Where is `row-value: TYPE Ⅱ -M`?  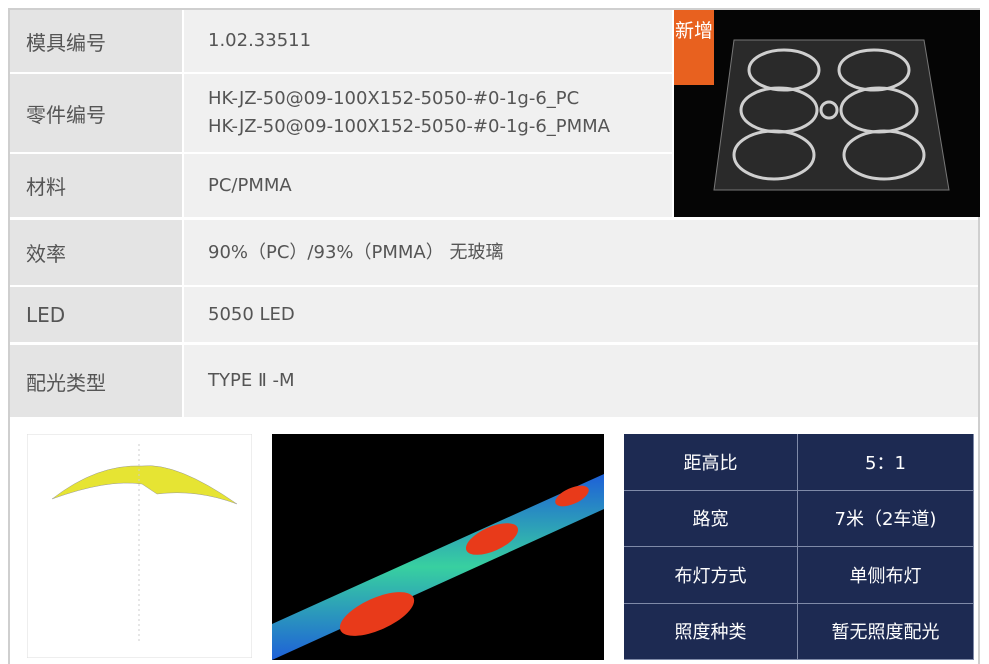
row-value: TYPE Ⅱ -M is located at coordinates (581, 381).